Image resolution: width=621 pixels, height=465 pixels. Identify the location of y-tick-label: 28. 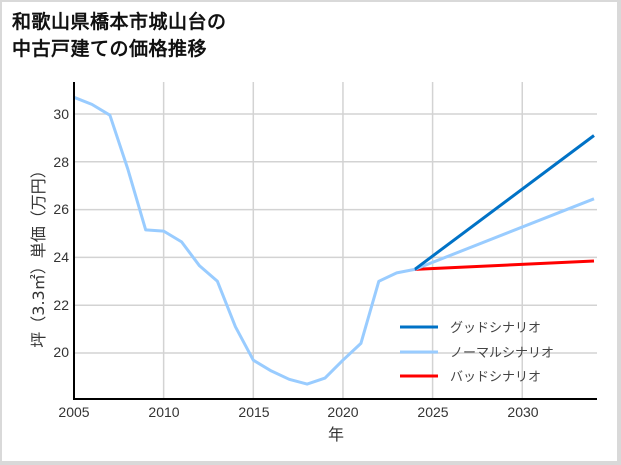
(61, 162).